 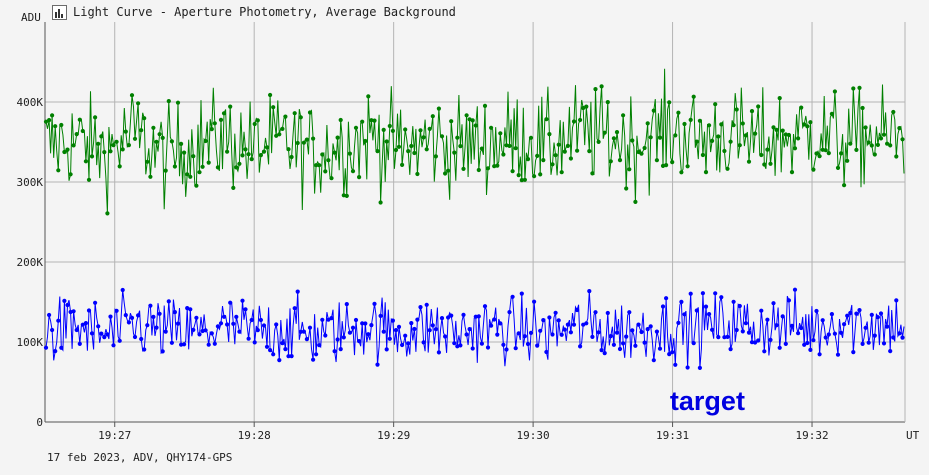 What do you see at coordinates (59, 12) in the screenshot?
I see `light-curve-app-icon` at bounding box center [59, 12].